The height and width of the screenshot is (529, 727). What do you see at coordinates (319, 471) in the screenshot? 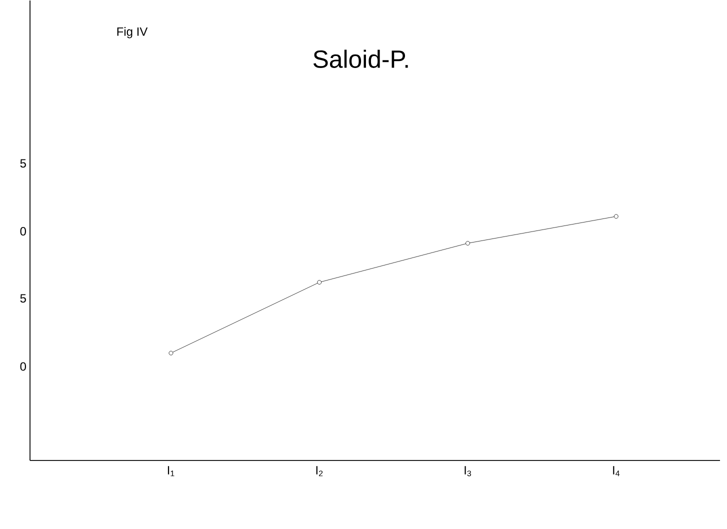
I see `x-tick-label: I$_{2}$` at bounding box center [319, 471].